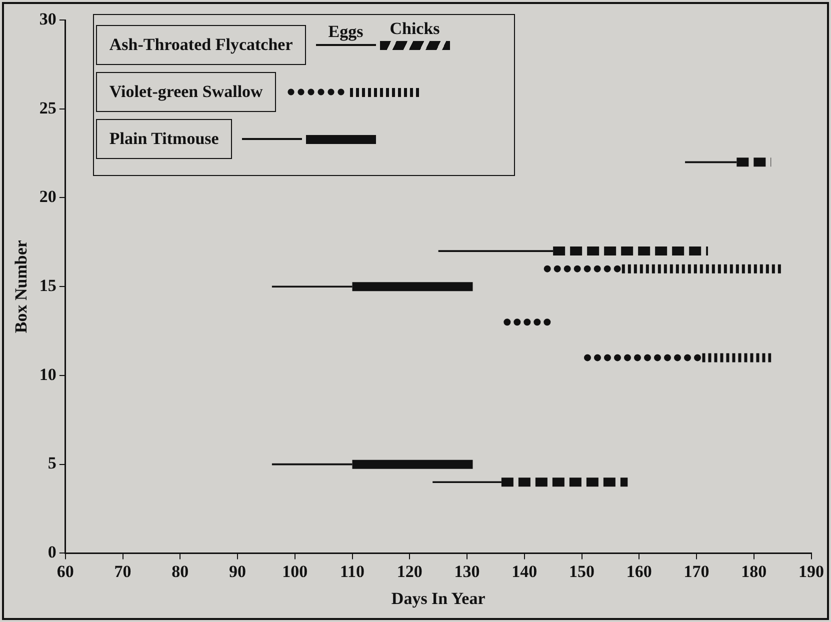 The width and height of the screenshot is (831, 622). Describe the element at coordinates (47, 18) in the screenshot. I see `y-tick-label: 30` at that location.